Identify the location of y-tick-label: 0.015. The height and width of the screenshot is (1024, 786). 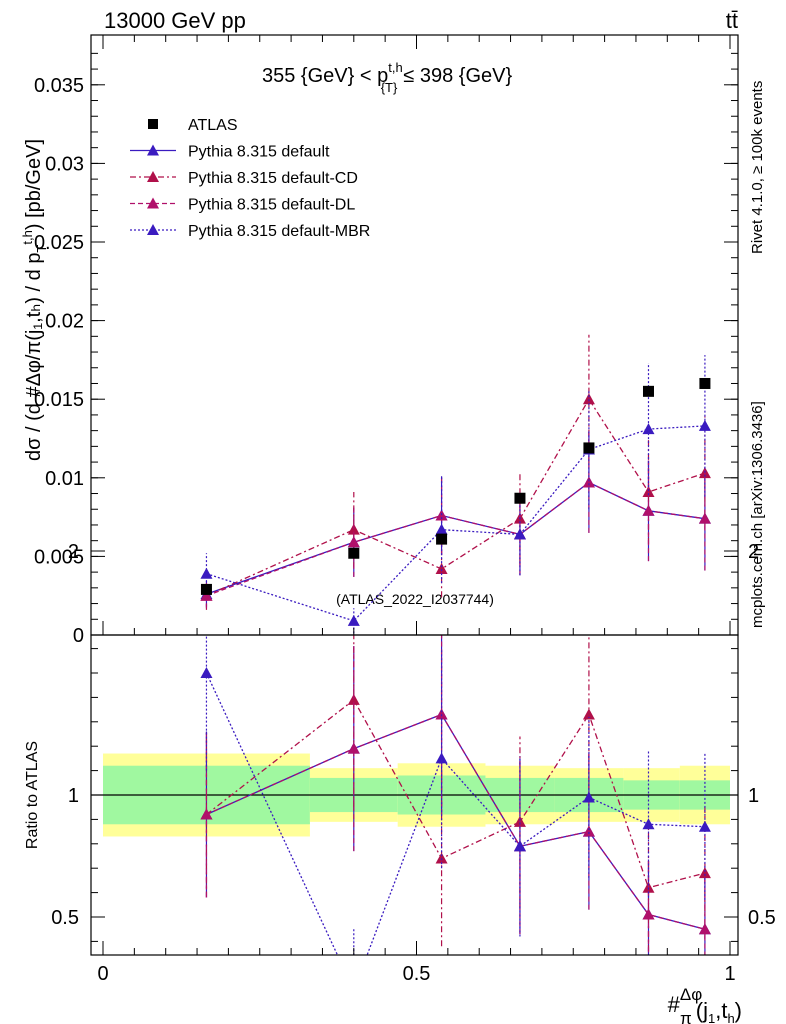
(59, 400).